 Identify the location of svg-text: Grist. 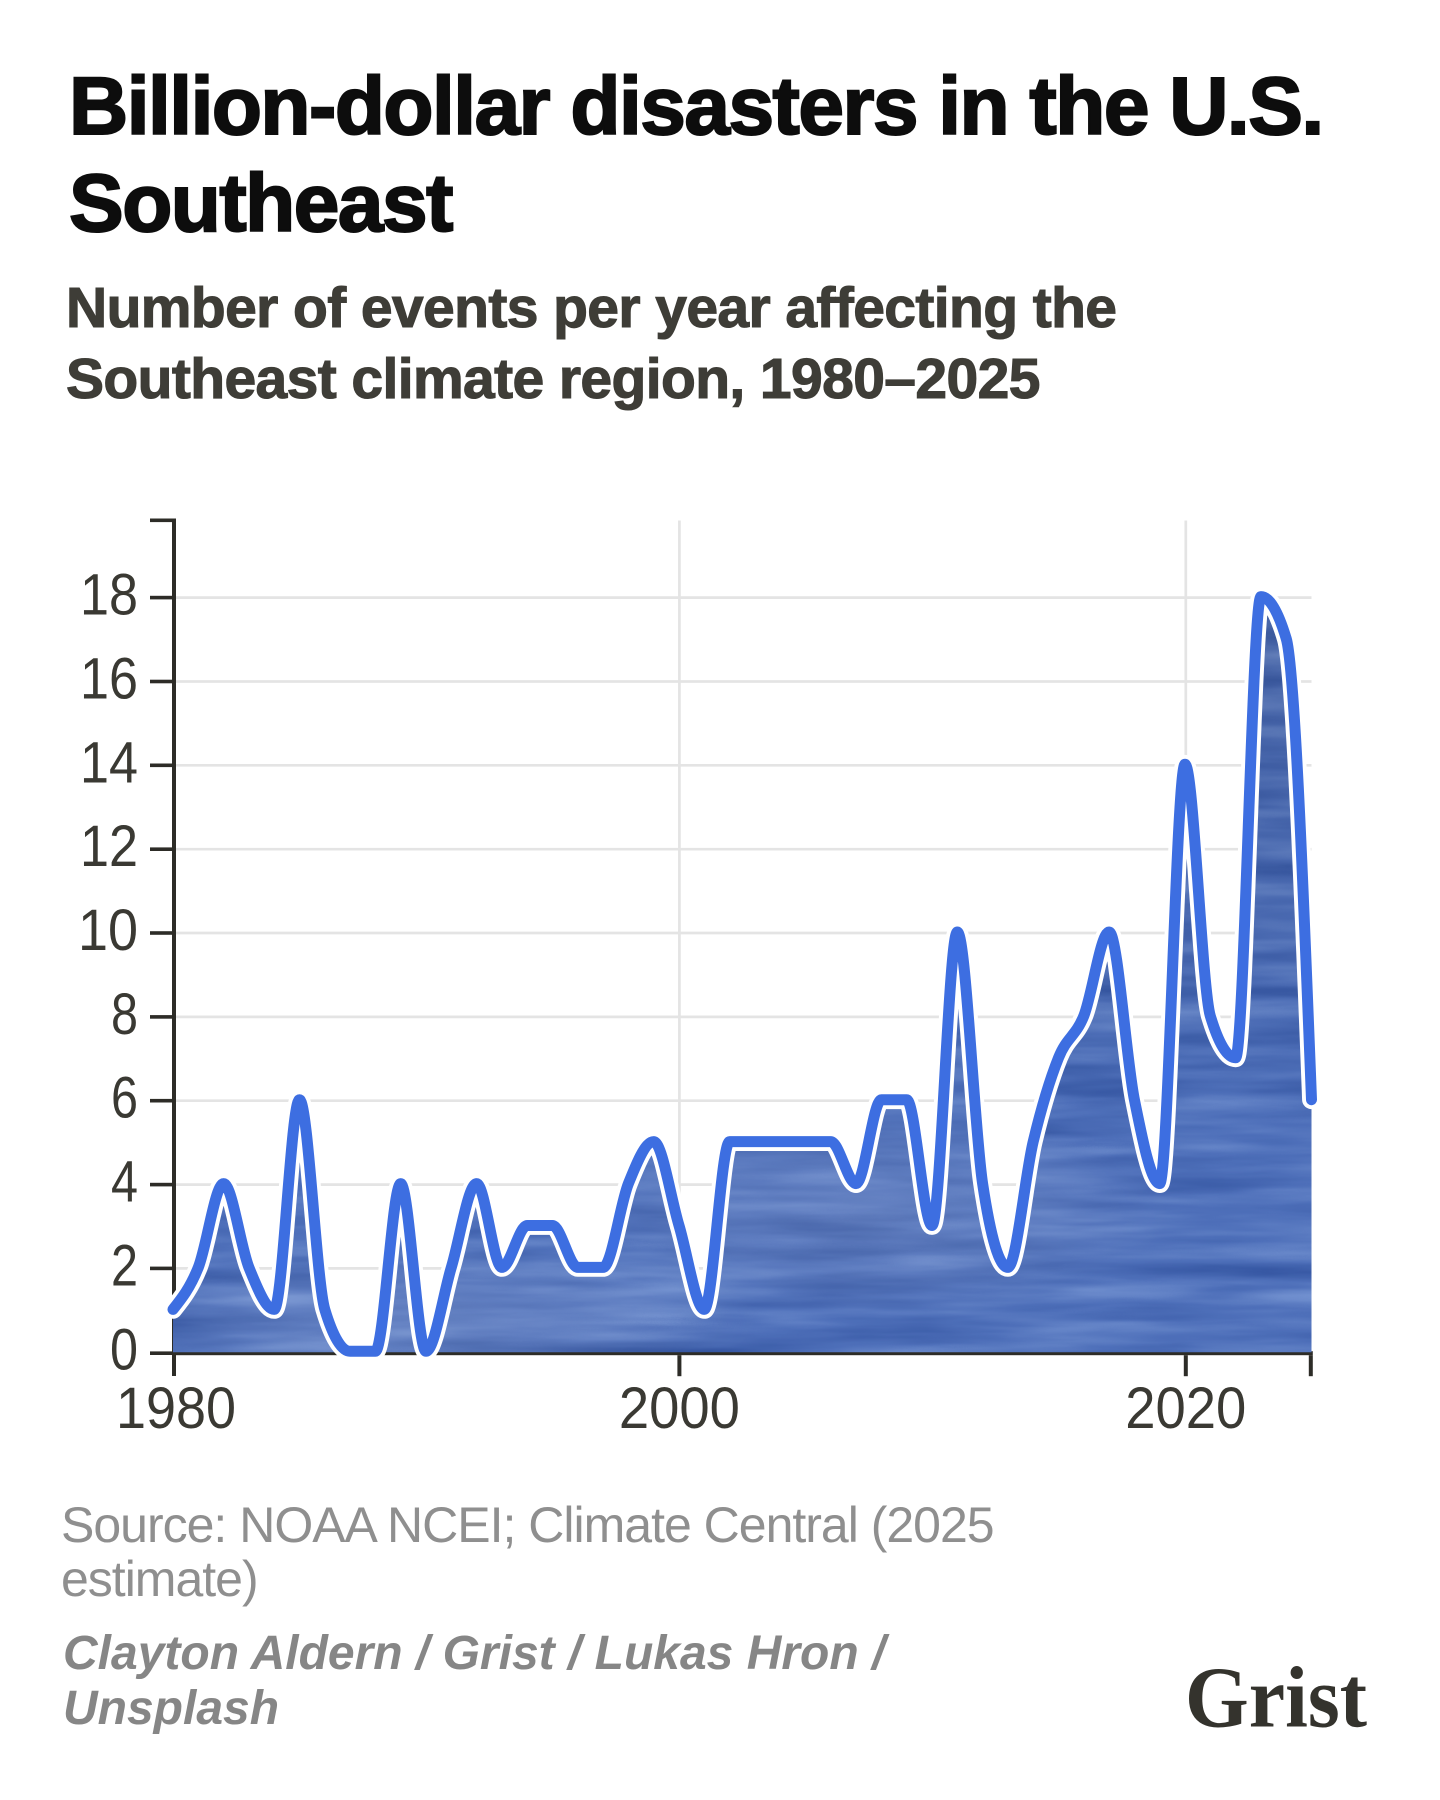
(1276, 1697).